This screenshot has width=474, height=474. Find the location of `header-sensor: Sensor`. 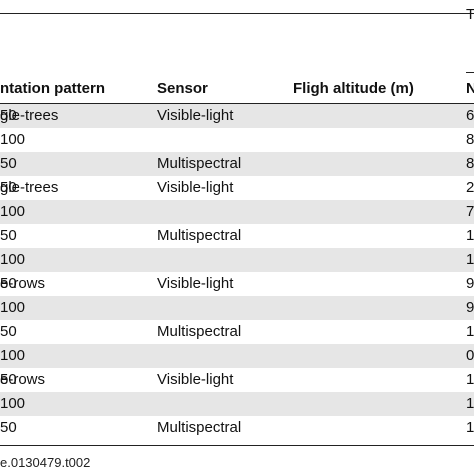

header-sensor: Sensor is located at coordinates (182, 88).